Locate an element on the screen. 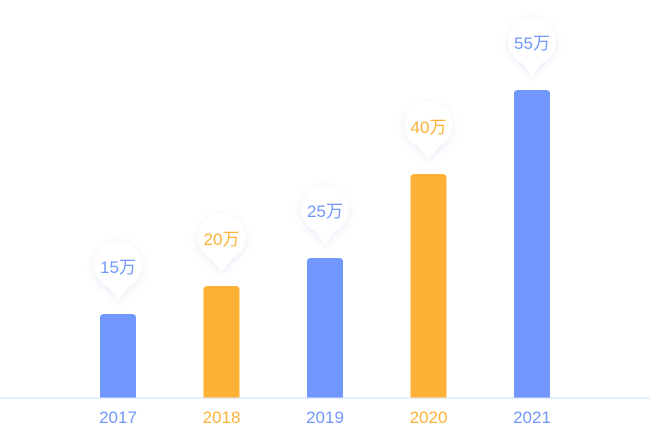 This screenshot has width=650, height=426. bar-2020 is located at coordinates (428, 286).